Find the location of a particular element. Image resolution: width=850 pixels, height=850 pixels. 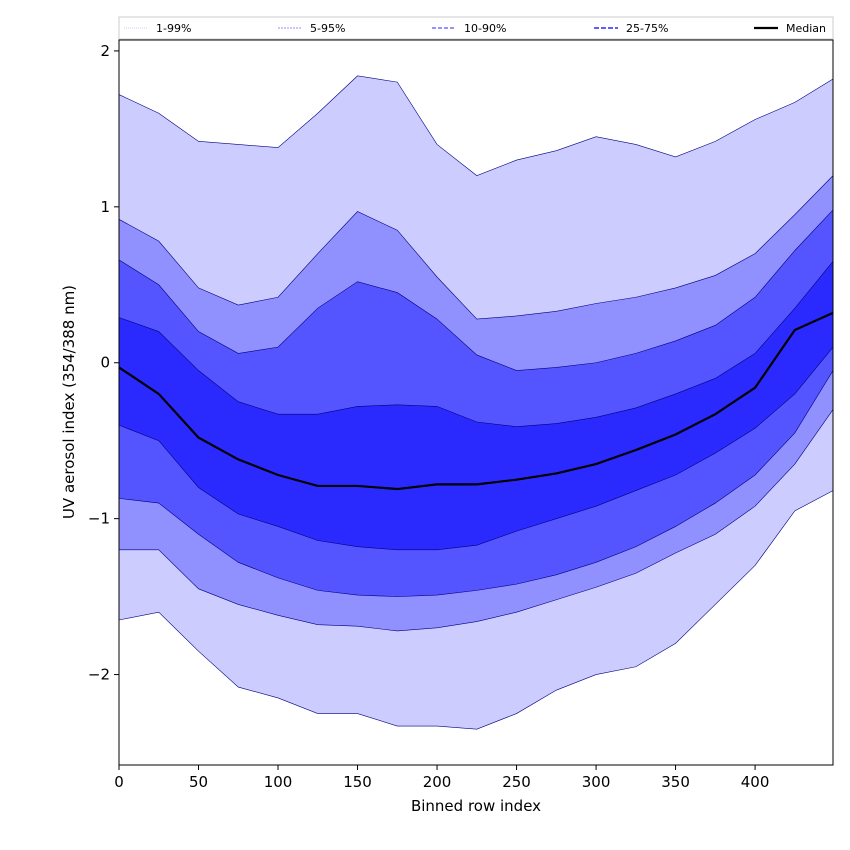

x-tick-label: 100 is located at coordinates (278, 782).